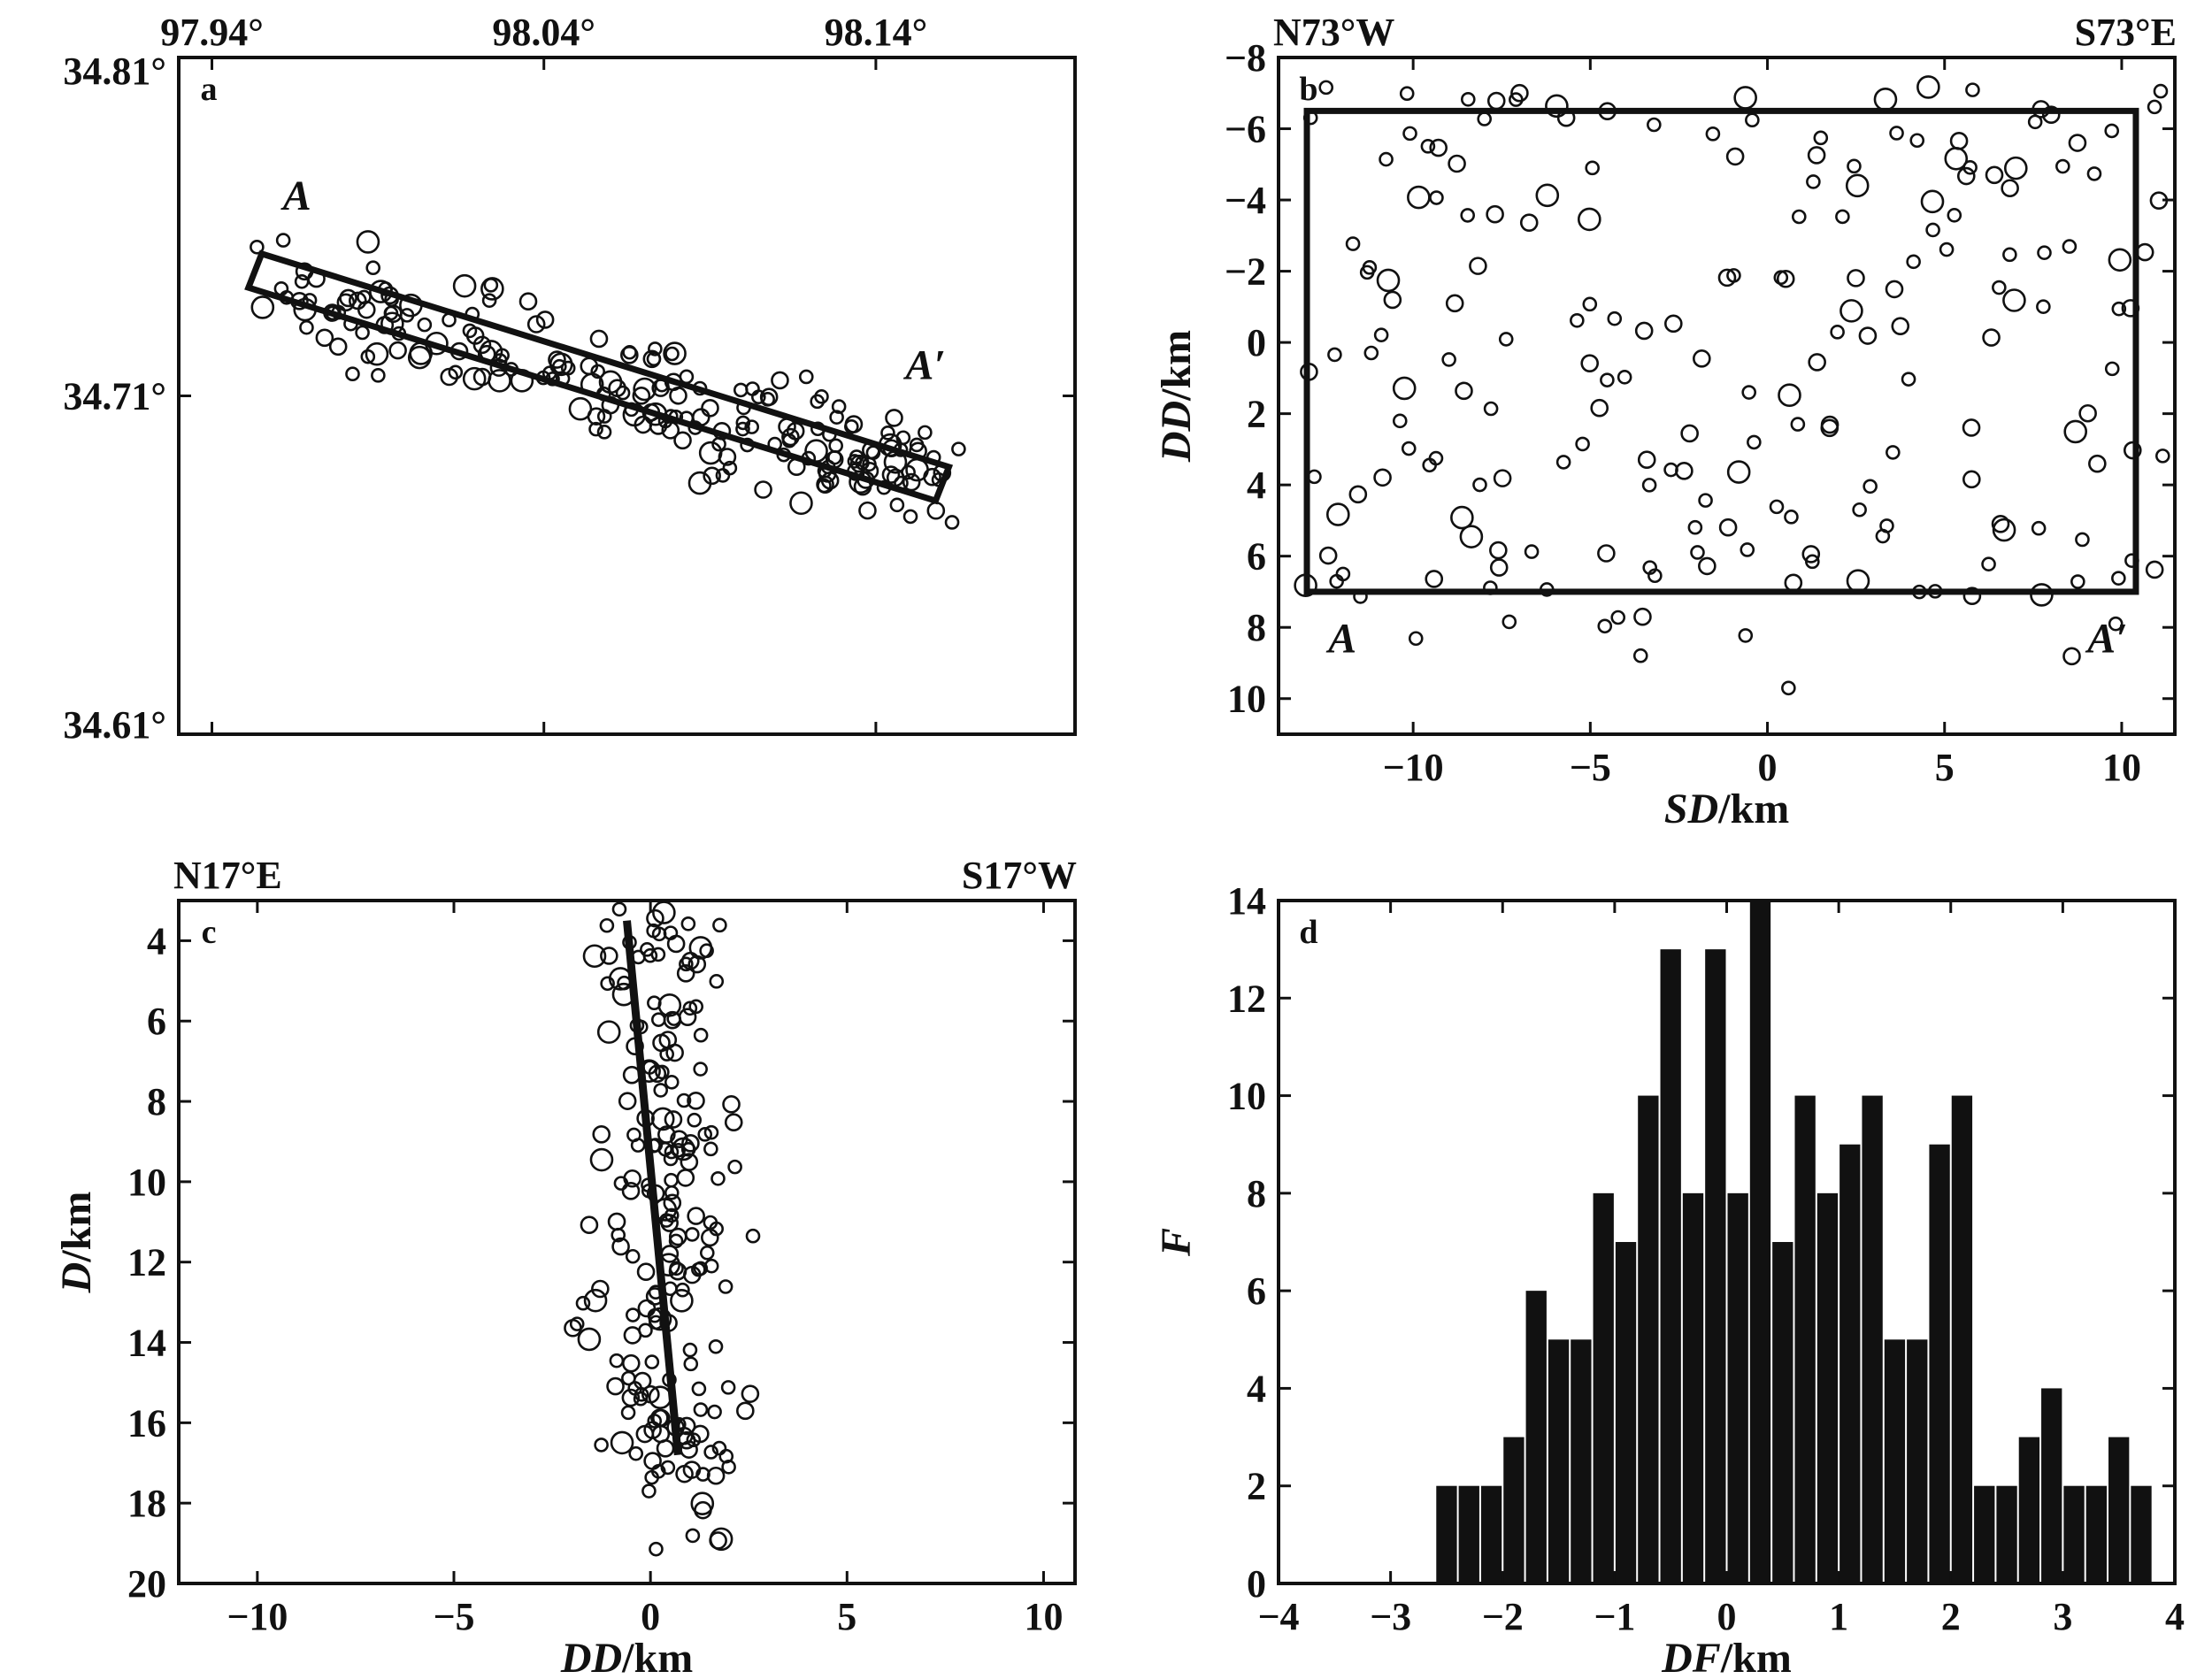 This screenshot has width=2212, height=1679. Describe the element at coordinates (1177, 1242) in the screenshot. I see `y-axis-label: F` at that location.